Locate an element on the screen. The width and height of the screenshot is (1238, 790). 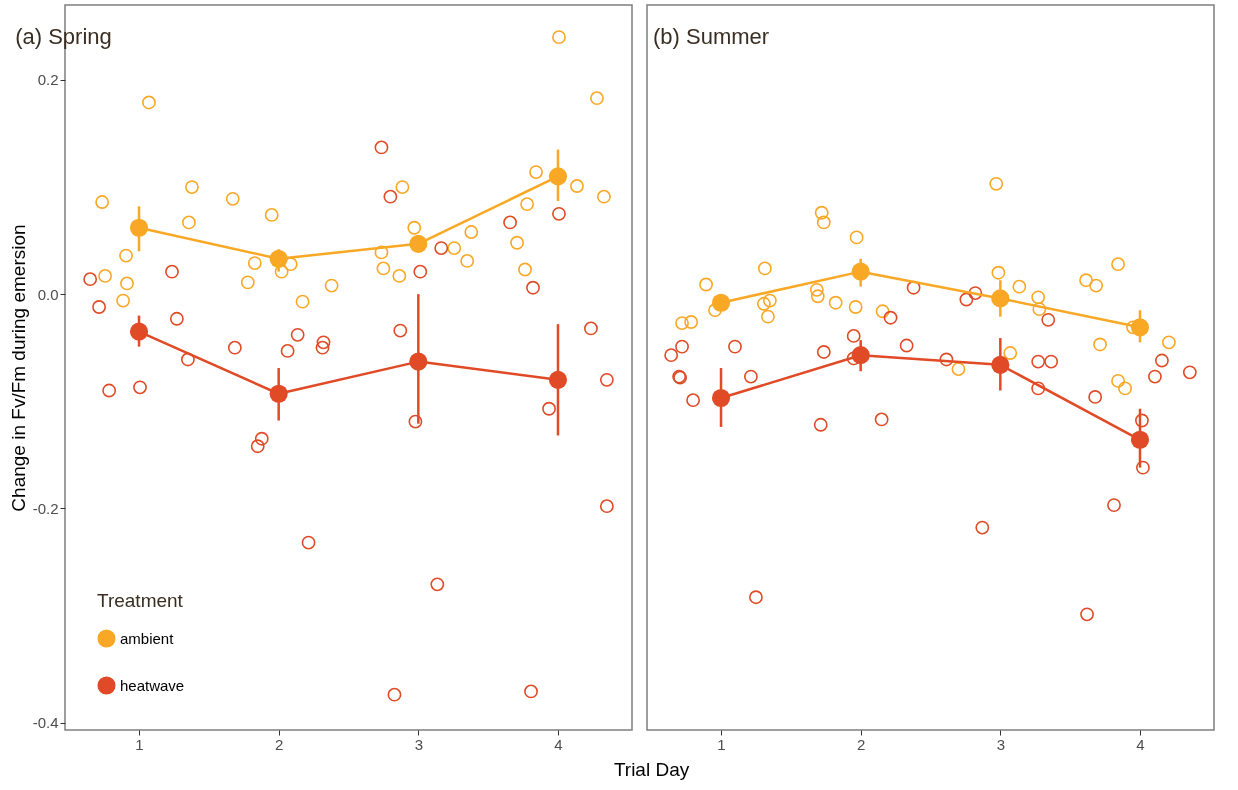
x-tick-label: 1 is located at coordinates (721, 744).